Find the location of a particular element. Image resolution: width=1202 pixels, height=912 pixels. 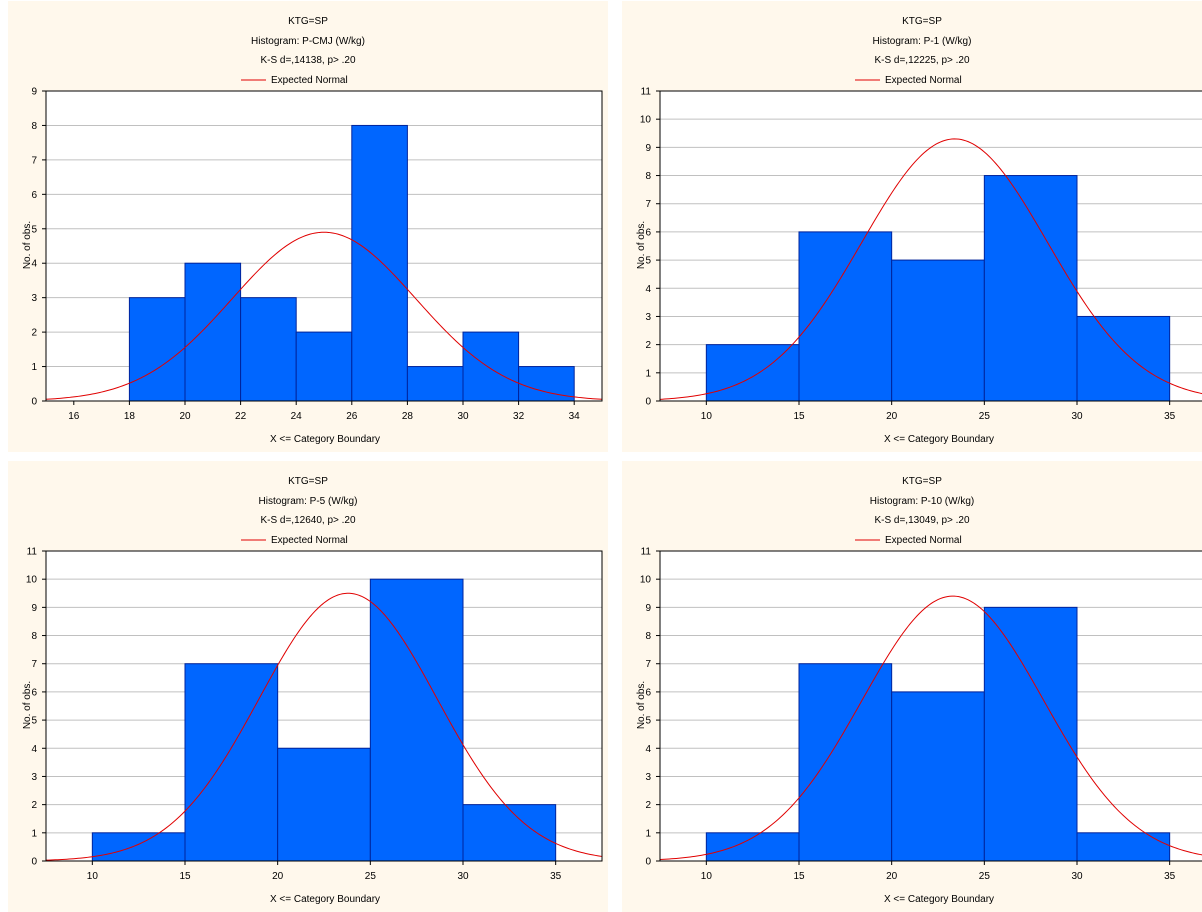

chart-subtitle: Histogram: P-1 (W/kg) is located at coordinates (922, 41).